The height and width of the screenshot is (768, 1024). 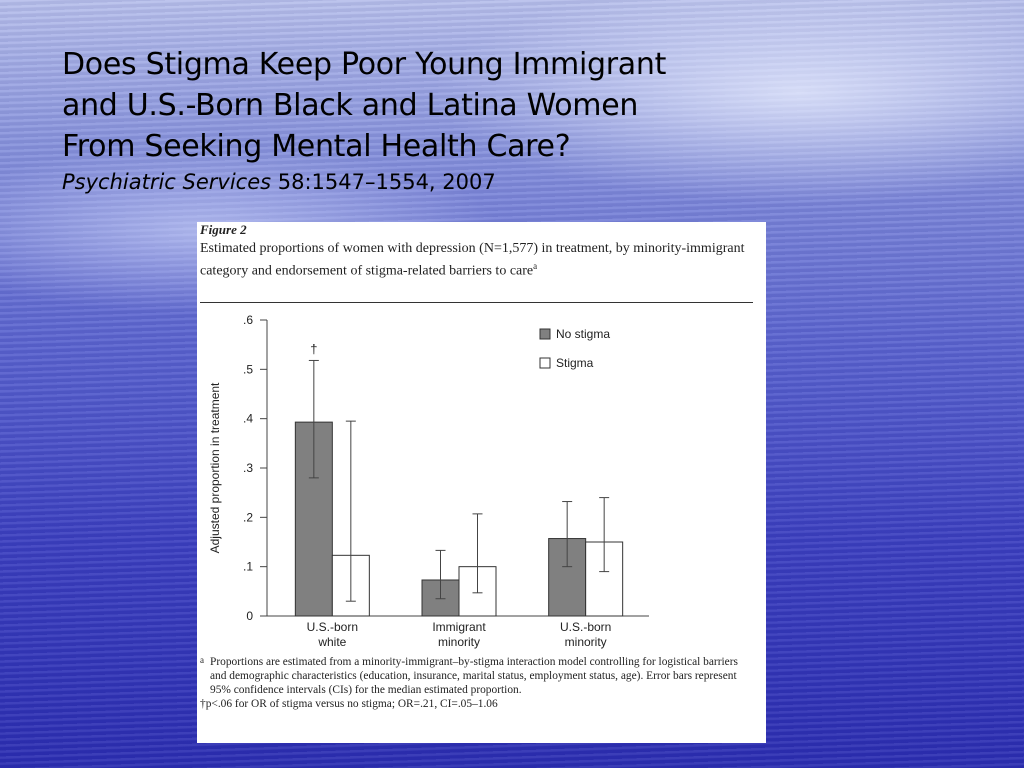 What do you see at coordinates (575, 363) in the screenshot?
I see `legend-label: Stigma` at bounding box center [575, 363].